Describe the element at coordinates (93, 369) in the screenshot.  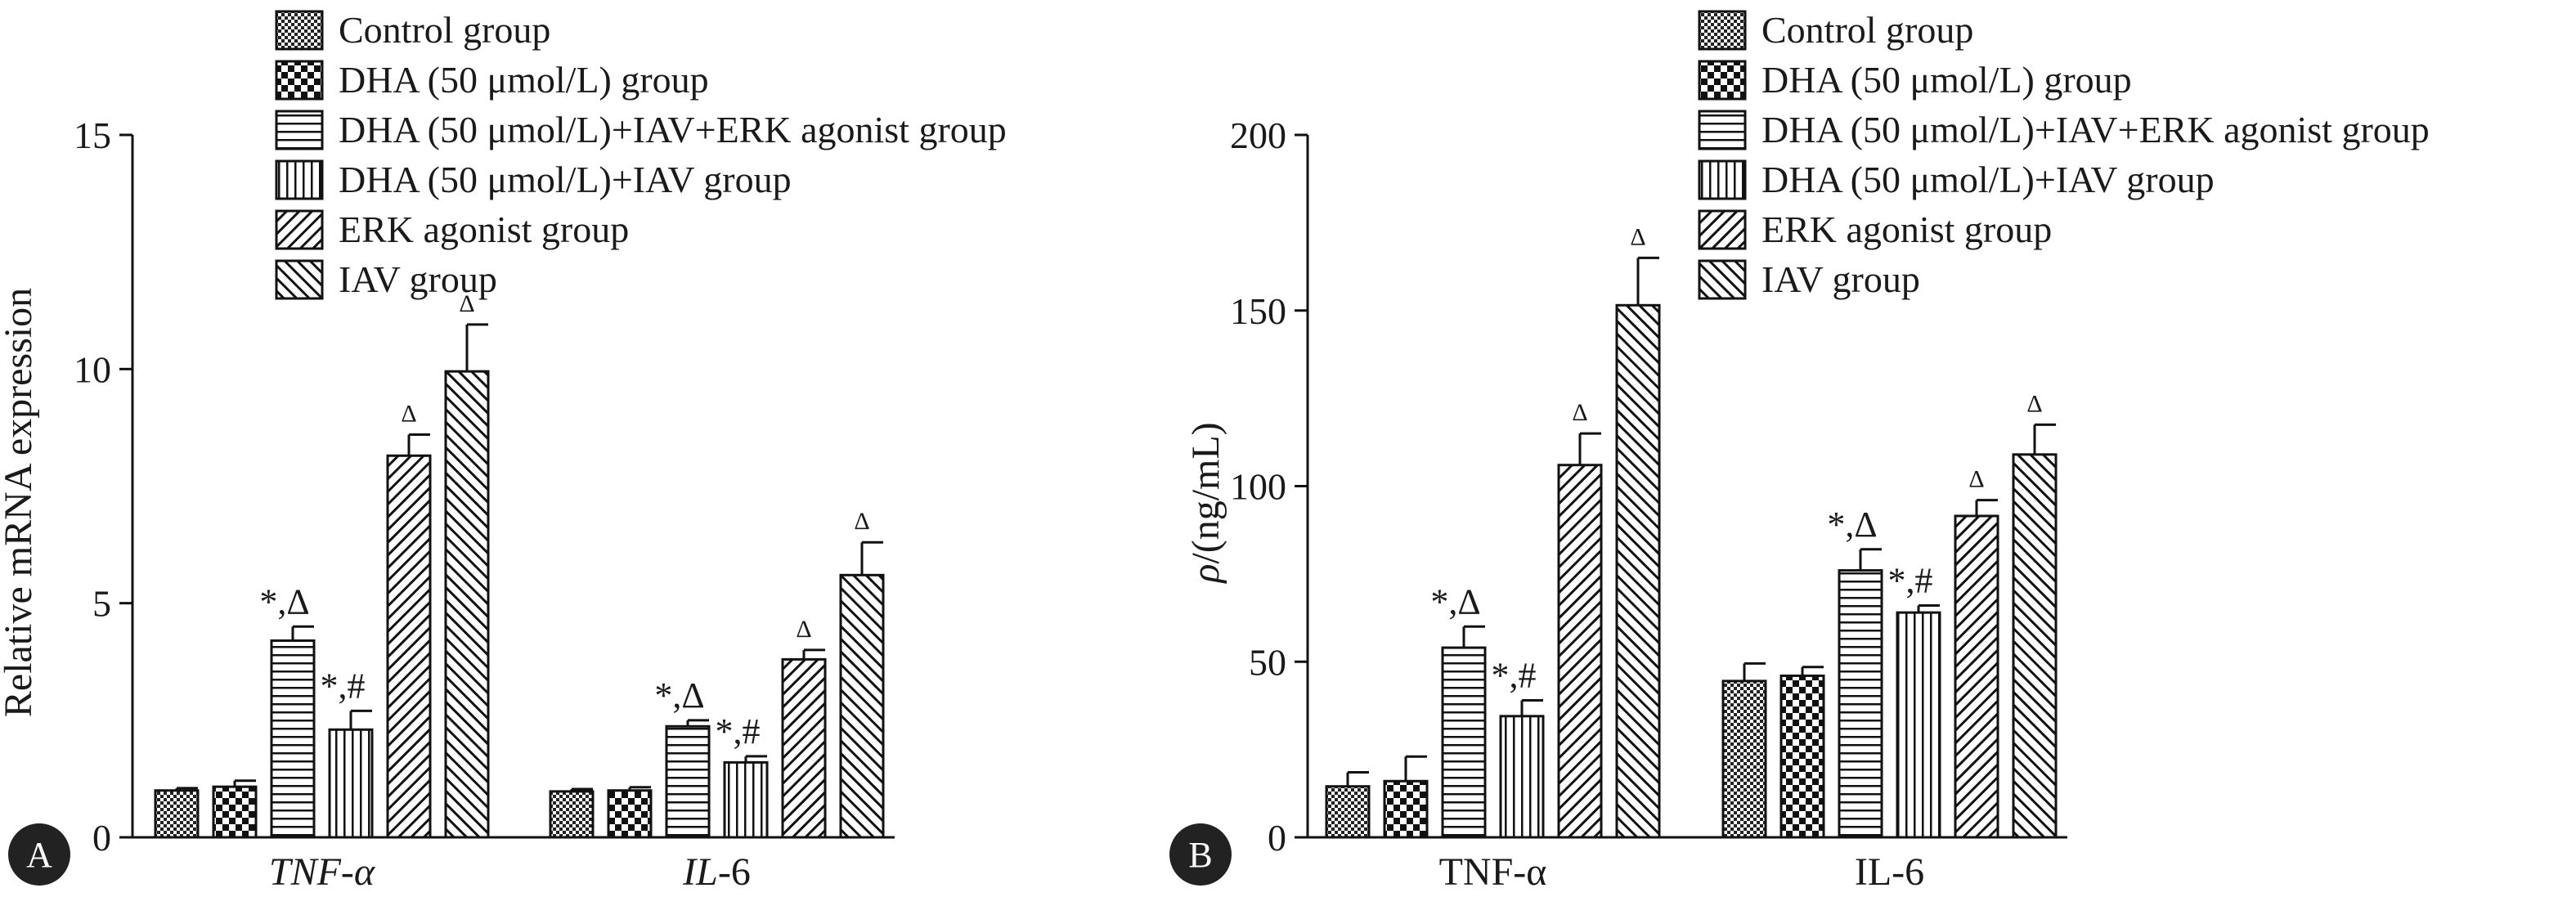
I see `panel-a-y-tick-label-2: 10` at that location.